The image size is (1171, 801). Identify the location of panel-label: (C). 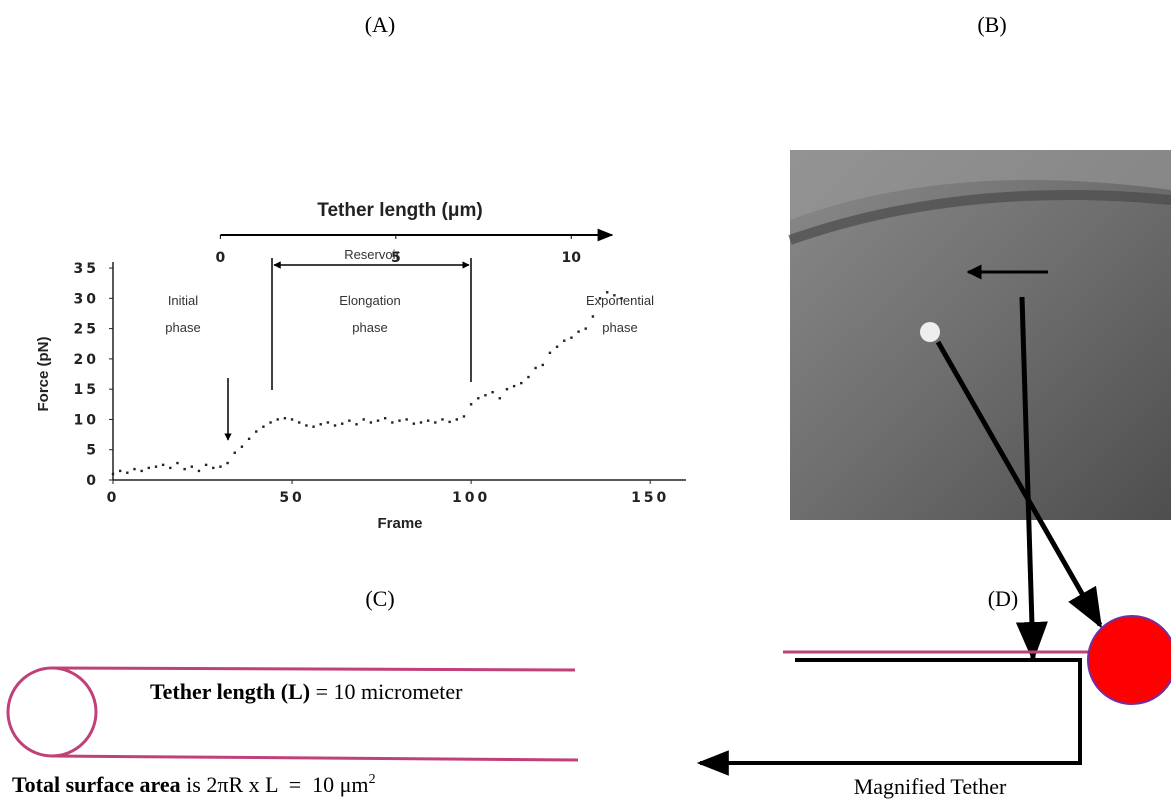
(379, 598).